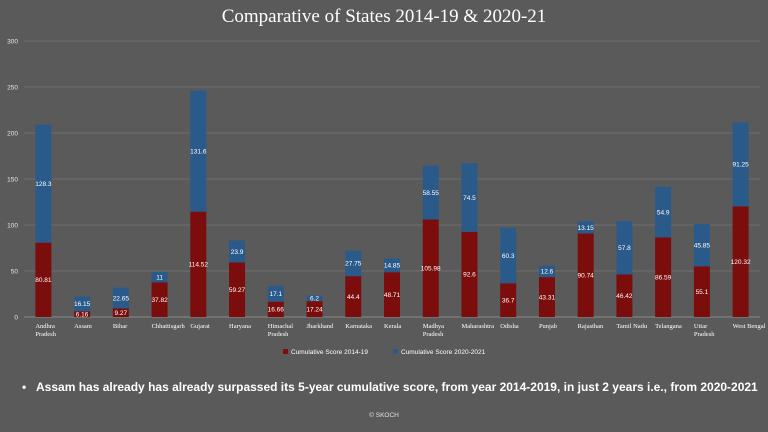 The height and width of the screenshot is (432, 768). Describe the element at coordinates (12, 180) in the screenshot. I see `y-tick-label: 150` at that location.